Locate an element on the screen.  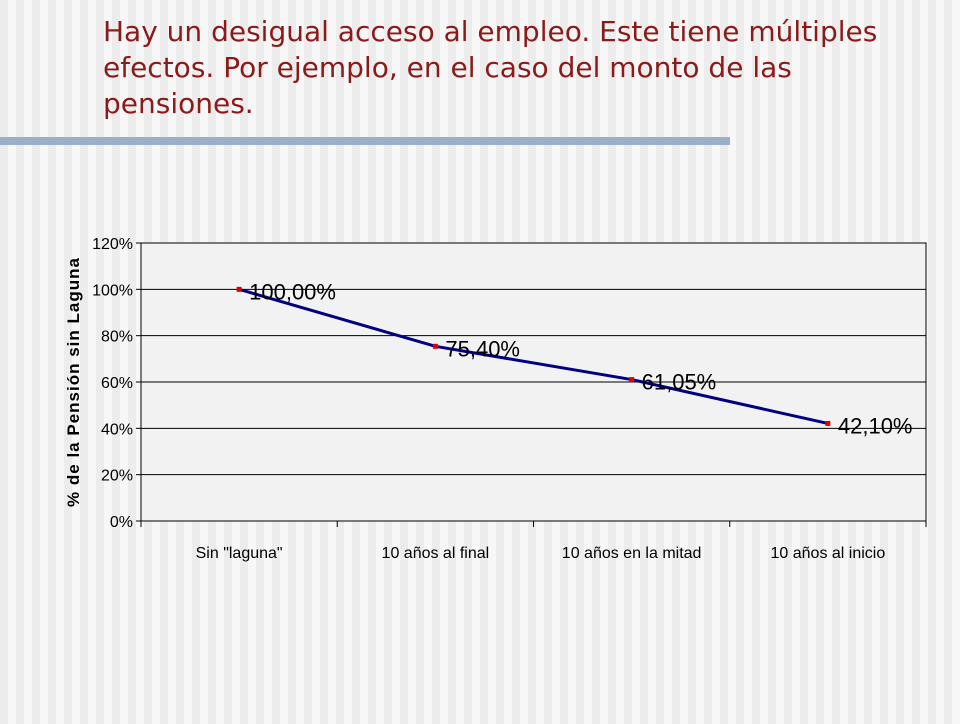
y-tick-label: 0% is located at coordinates (121, 522).